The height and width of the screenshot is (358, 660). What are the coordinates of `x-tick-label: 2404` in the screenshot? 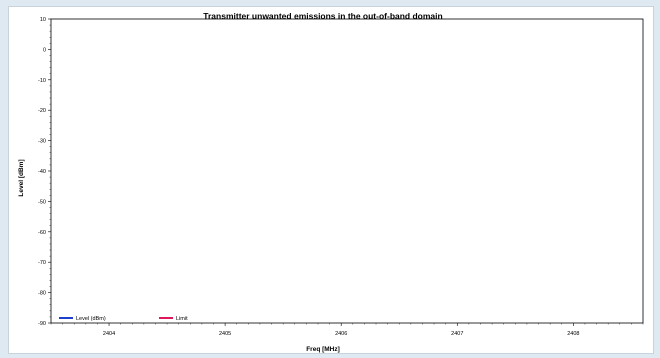 It's located at (109, 334).